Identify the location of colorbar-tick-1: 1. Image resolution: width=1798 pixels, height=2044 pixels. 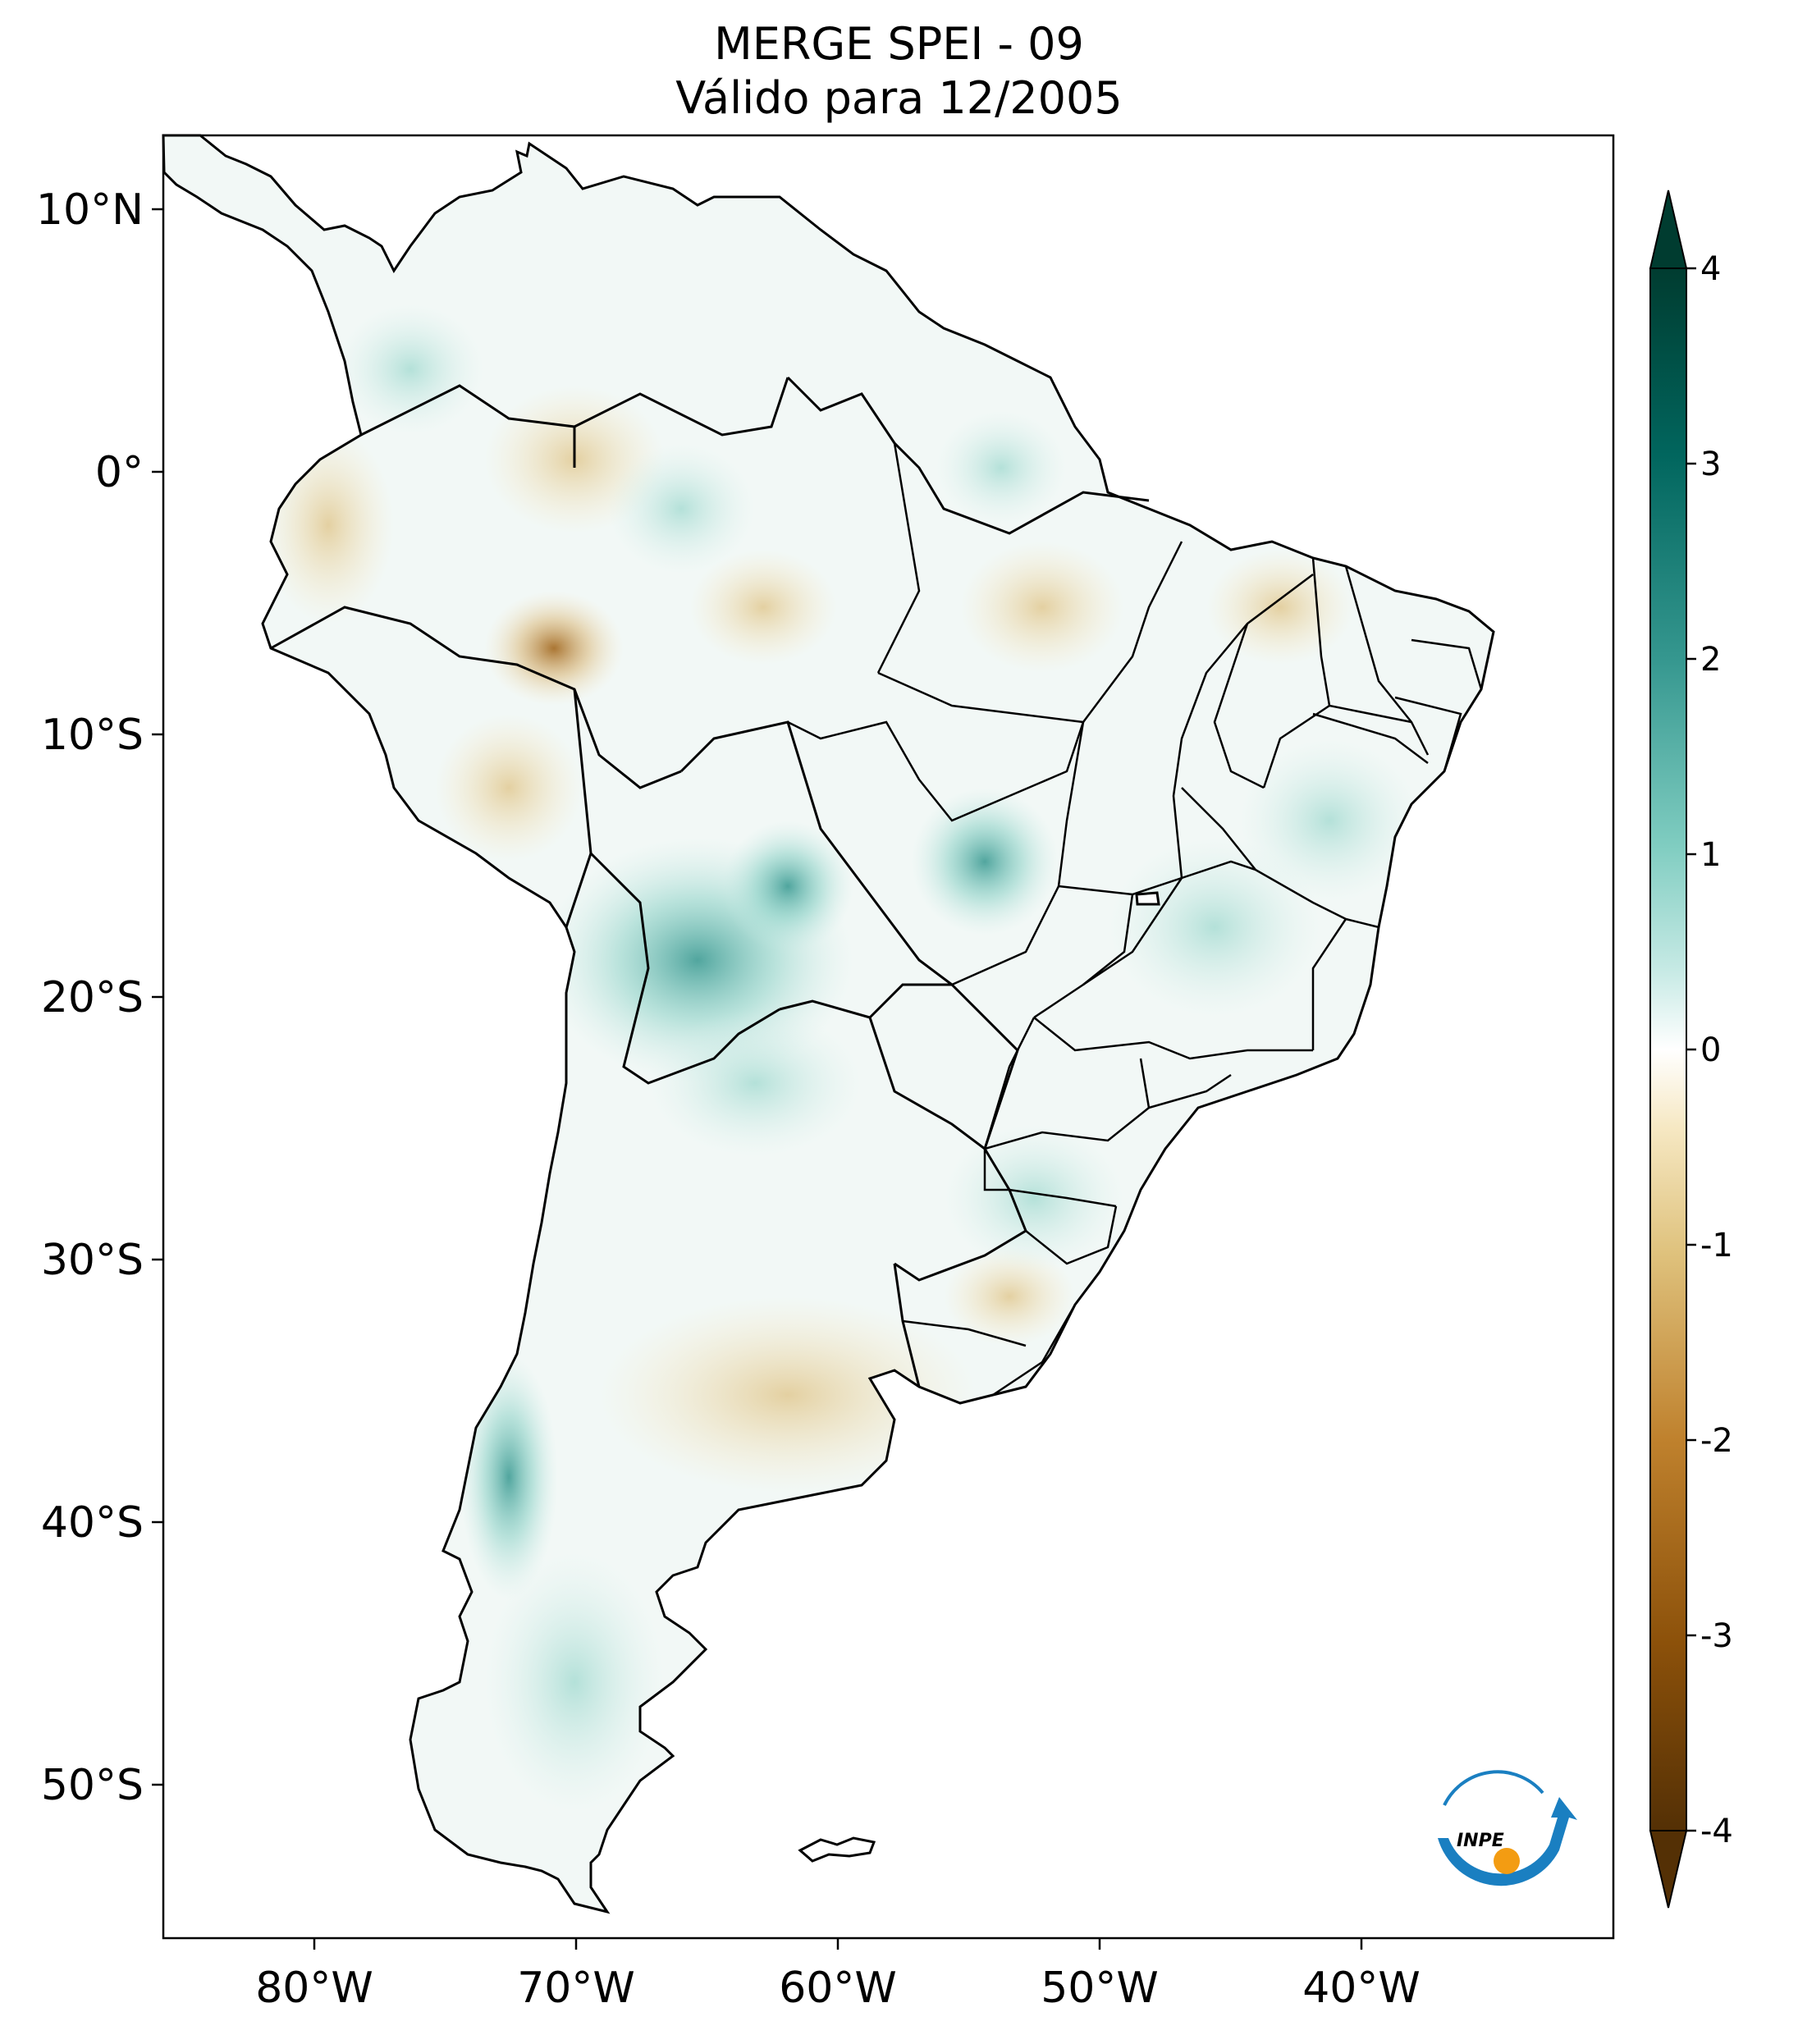
(1710, 855).